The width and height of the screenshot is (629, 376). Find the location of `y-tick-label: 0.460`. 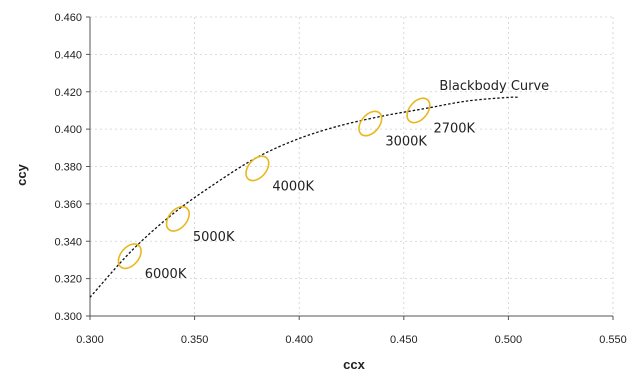

y-tick-label: 0.460 is located at coordinates (68, 18).